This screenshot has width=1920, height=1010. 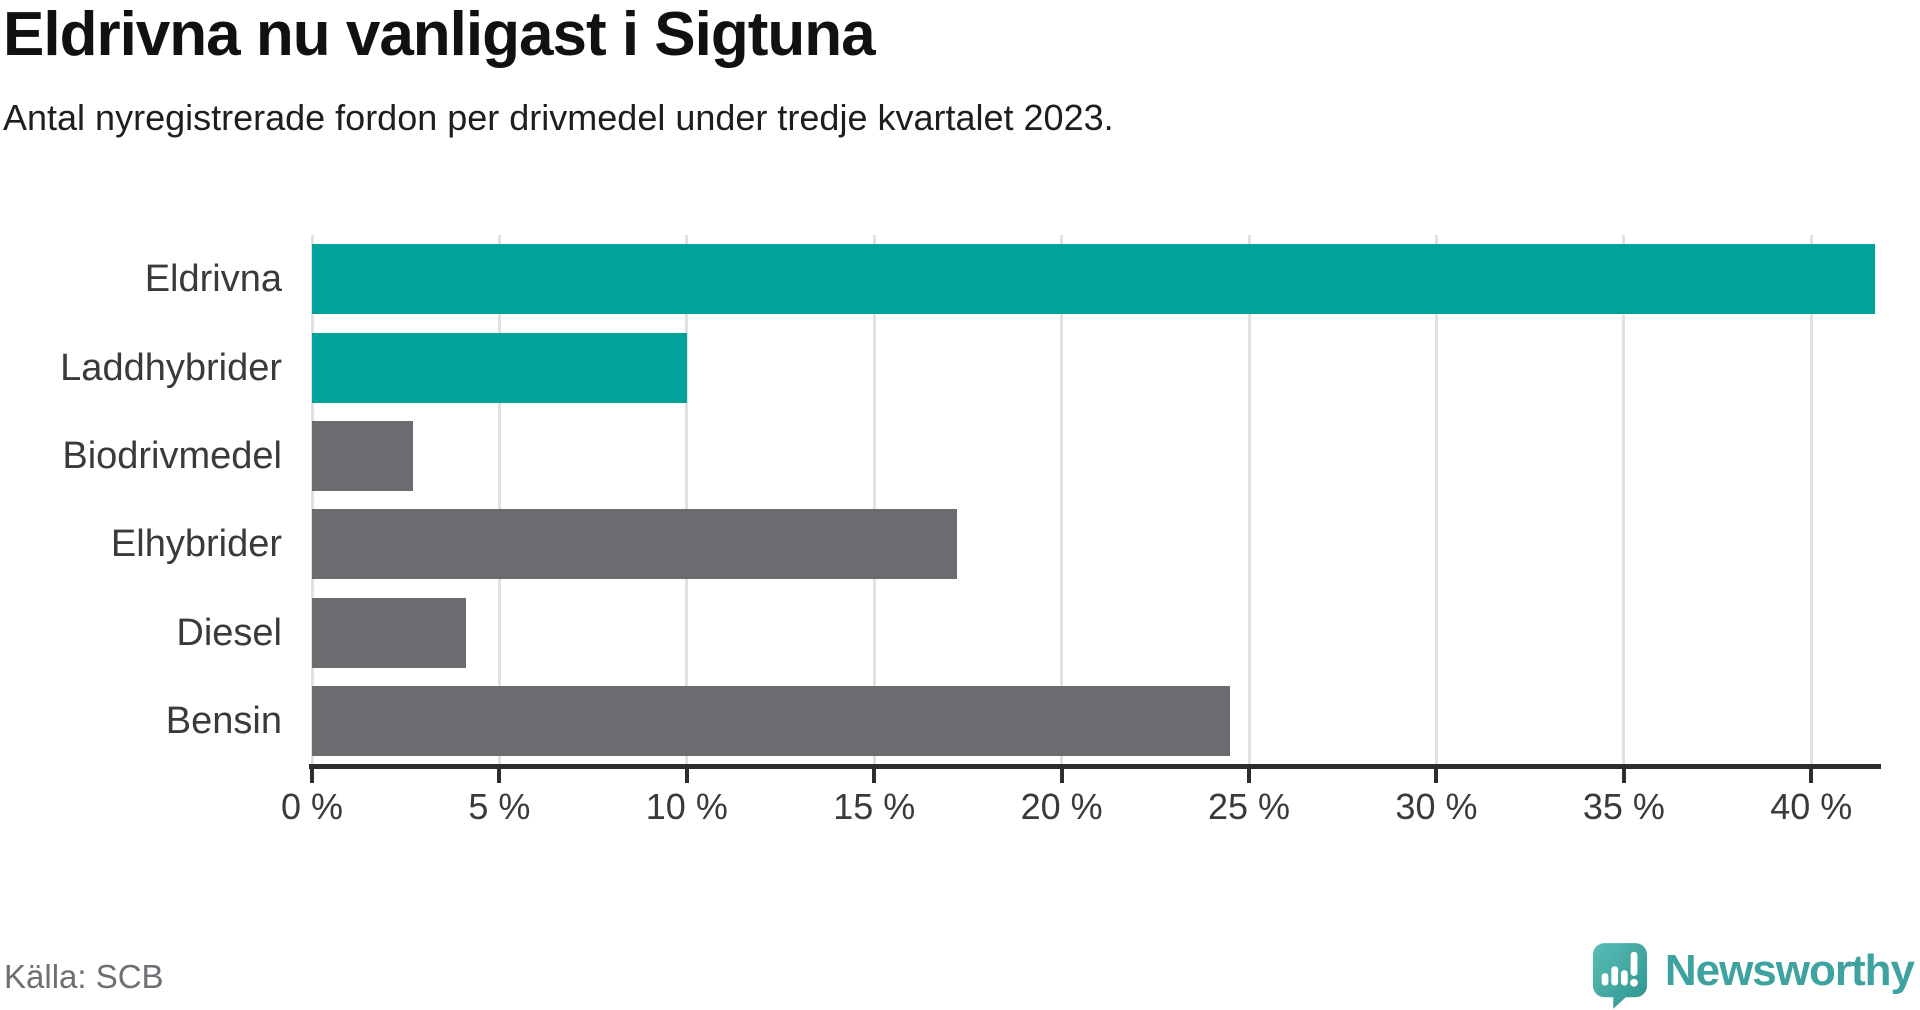 I want to click on axis-tick-label-40: 40 %, so click(x=1811, y=806).